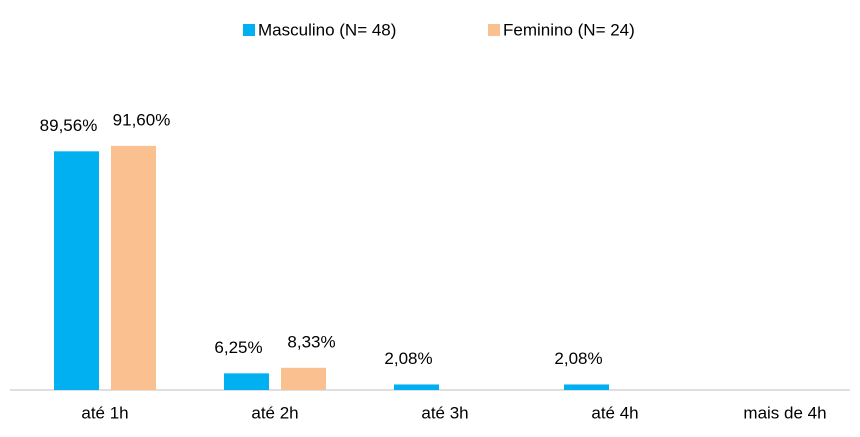 This screenshot has height=437, width=860. What do you see at coordinates (142, 119) in the screenshot?
I see `value-label: 91,60%` at bounding box center [142, 119].